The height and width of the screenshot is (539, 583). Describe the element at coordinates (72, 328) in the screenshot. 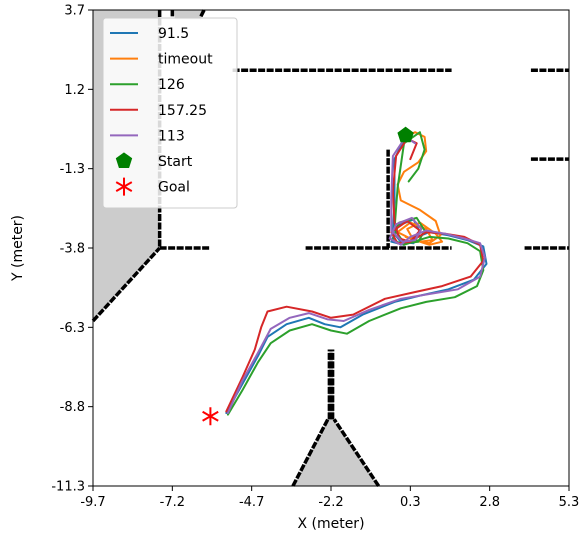

I see `y-tick-label: -6.3` at that location.